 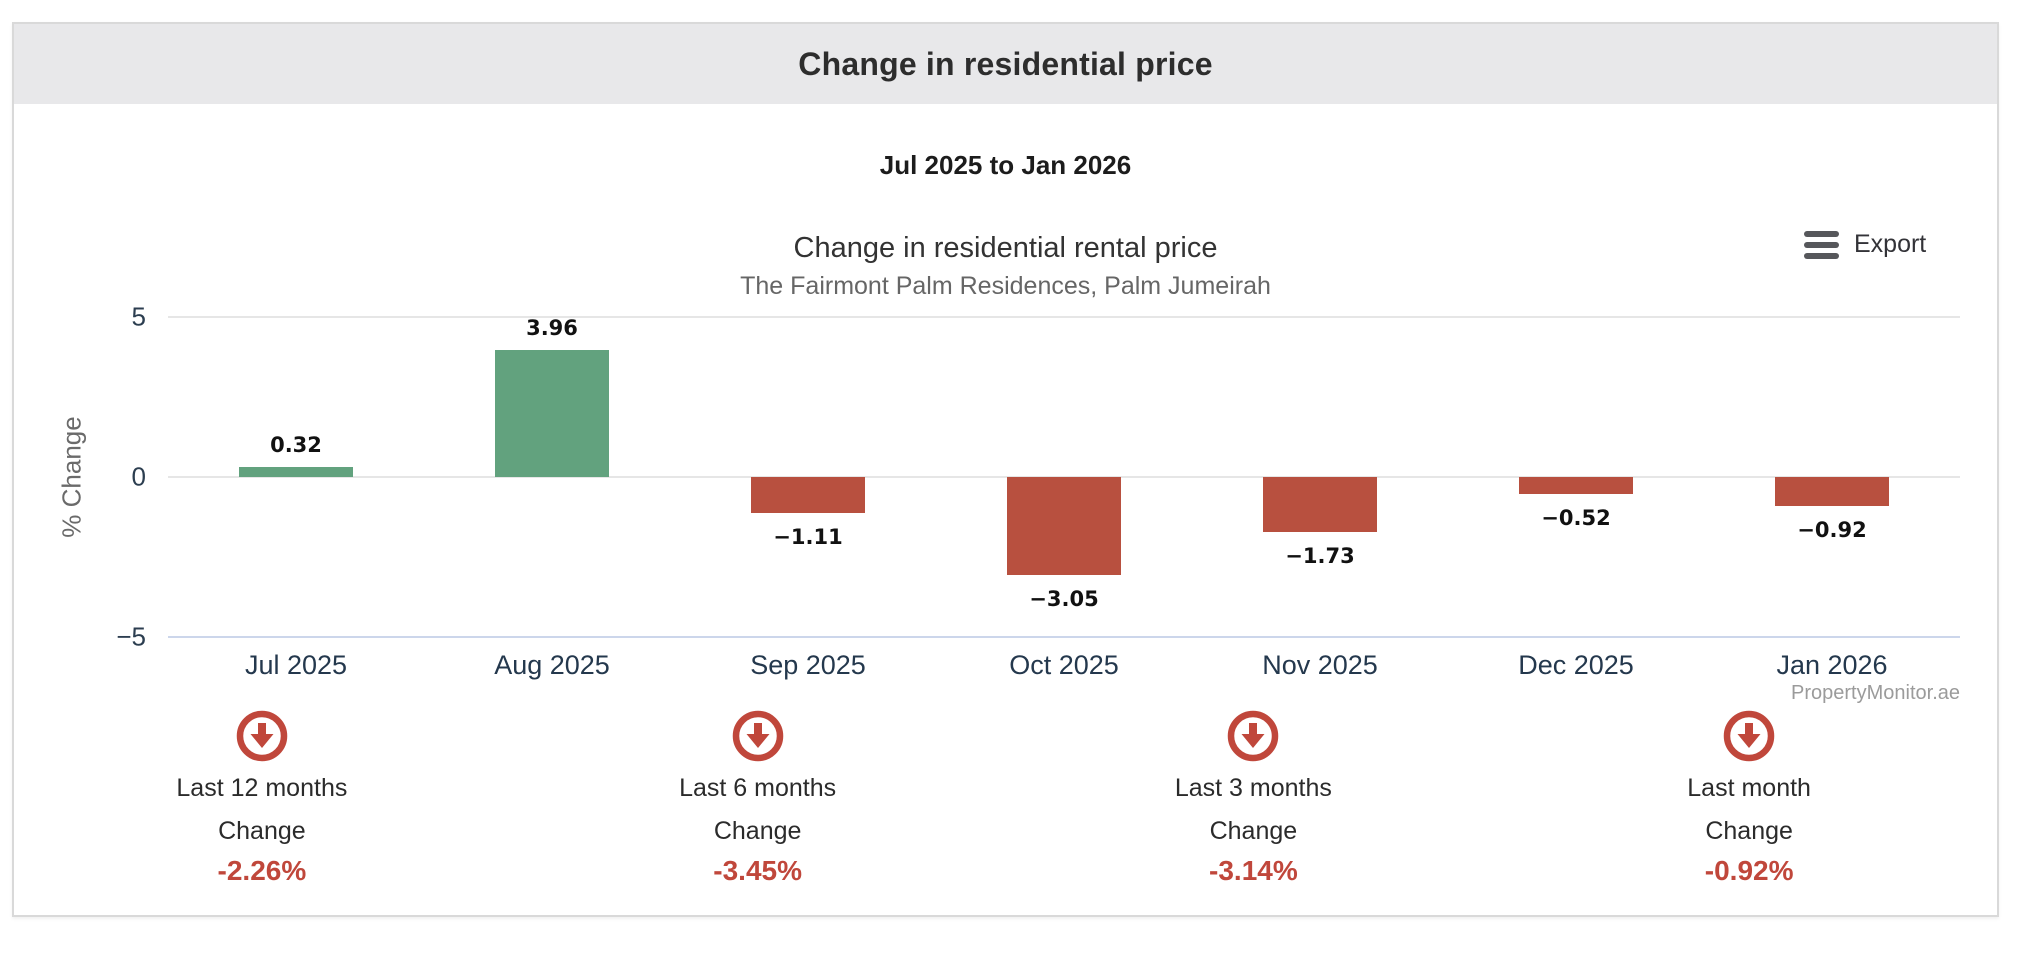 What do you see at coordinates (1253, 870) in the screenshot?
I see `summary-value: -3.14%` at bounding box center [1253, 870].